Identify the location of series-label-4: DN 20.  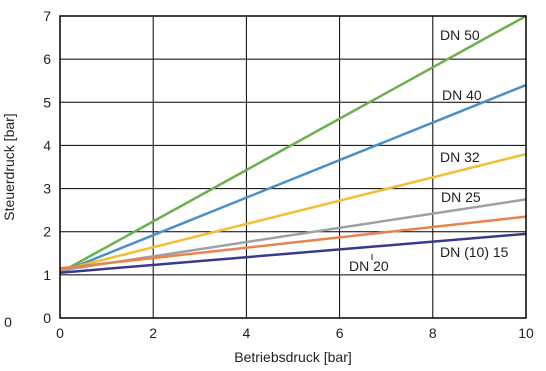
(369, 266).